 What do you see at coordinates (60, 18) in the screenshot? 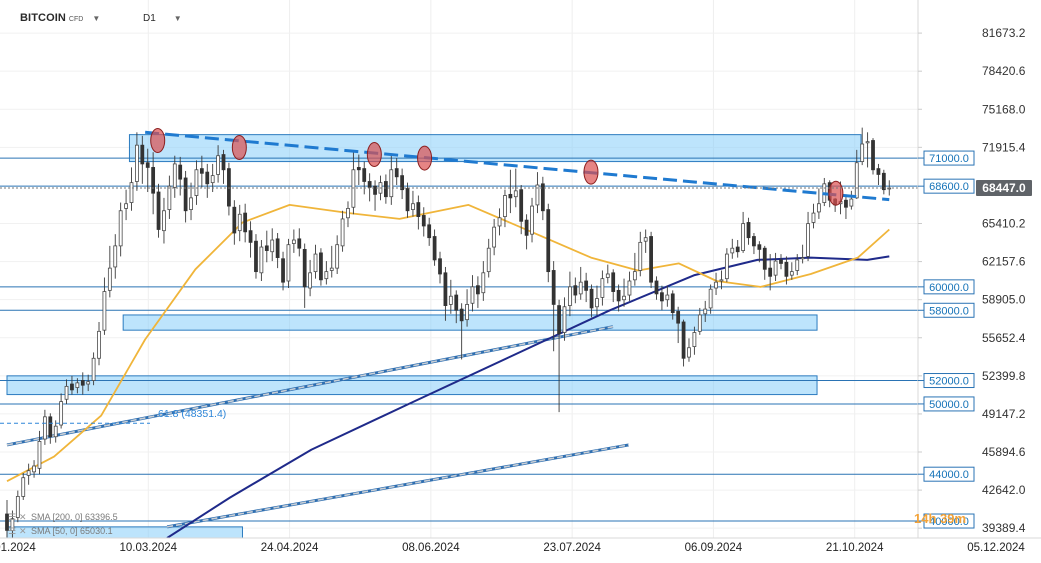
I see `symbol-selector: BITCOIN CFD ▼` at bounding box center [60, 18].